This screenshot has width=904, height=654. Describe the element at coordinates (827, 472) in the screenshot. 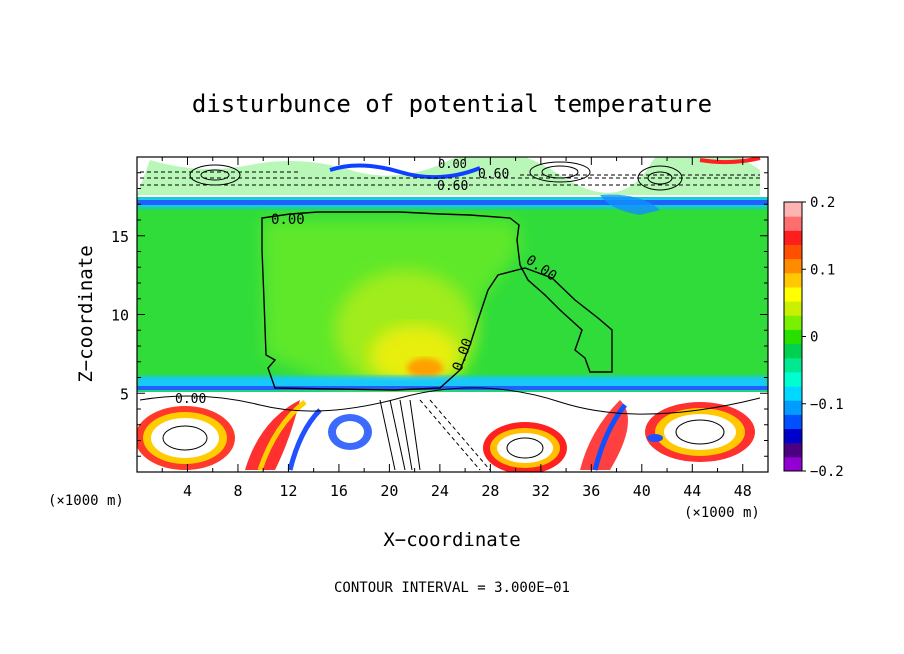

I see `colorbar-tick-label: −0.2` at that location.